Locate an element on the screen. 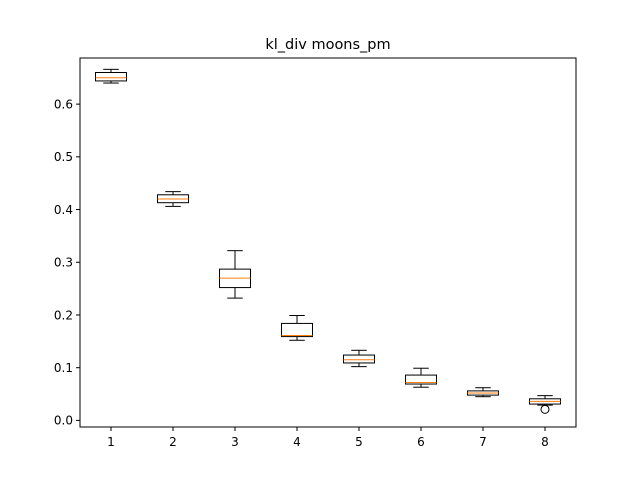 This screenshot has height=480, width=640. y-tick-label: 0.3 is located at coordinates (63, 263).